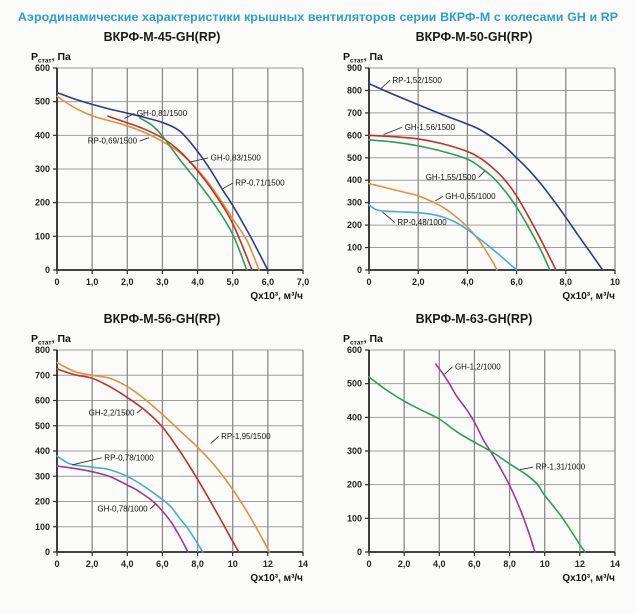 This screenshot has width=636, height=614. What do you see at coordinates (260, 183) in the screenshot?
I see `svg-text: RP-0,71/1500` at bounding box center [260, 183].